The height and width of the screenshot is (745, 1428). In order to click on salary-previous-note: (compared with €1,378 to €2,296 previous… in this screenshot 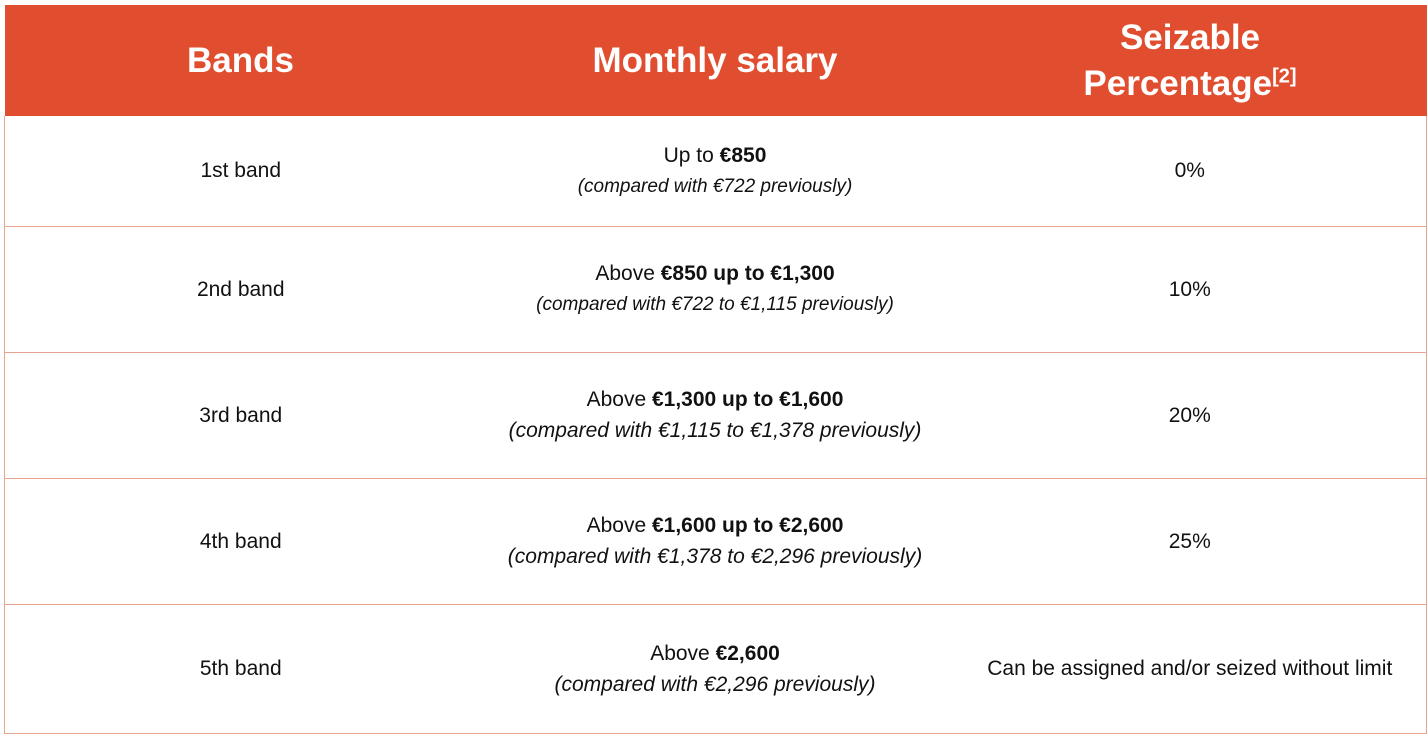, I will do `click(715, 556)`.